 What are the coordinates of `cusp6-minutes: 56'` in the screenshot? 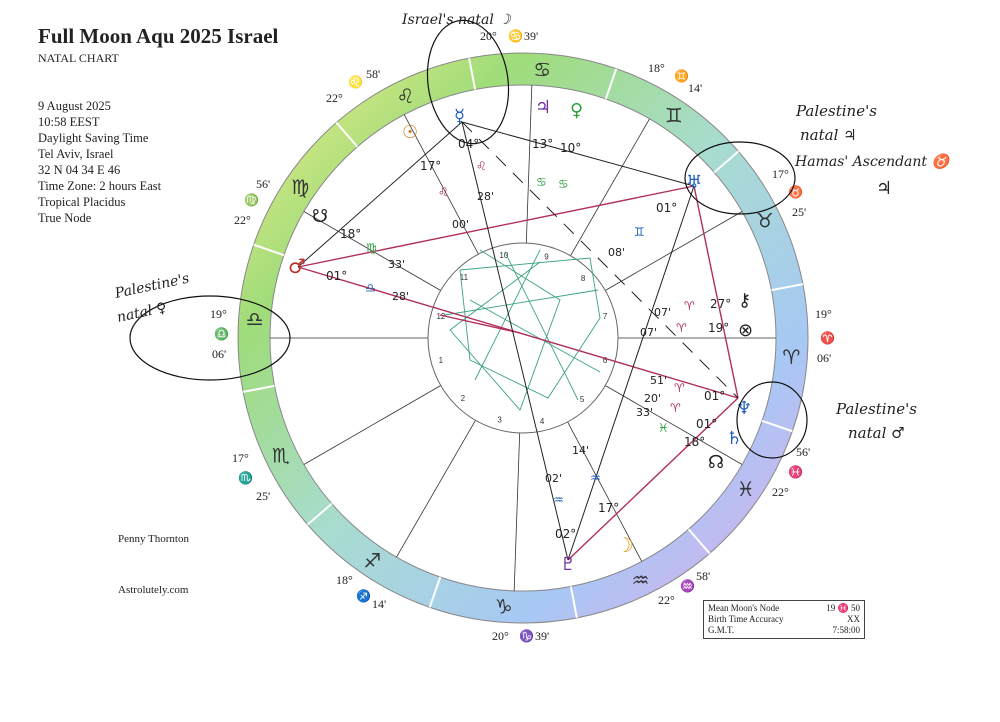 It's located at (803, 452).